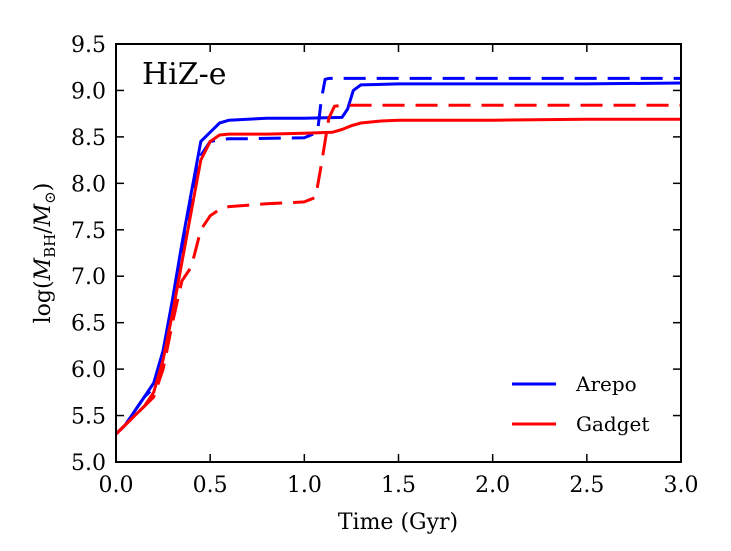 The width and height of the screenshot is (731, 551). What do you see at coordinates (612, 424) in the screenshot?
I see `legend-label-gadget: Gadget` at bounding box center [612, 424].